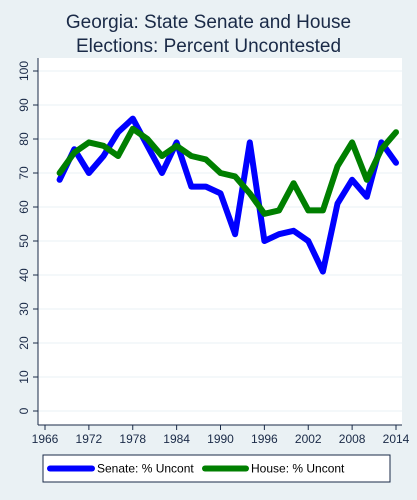  What do you see at coordinates (264, 439) in the screenshot?
I see `x-tick-label-1996: 1996` at bounding box center [264, 439].